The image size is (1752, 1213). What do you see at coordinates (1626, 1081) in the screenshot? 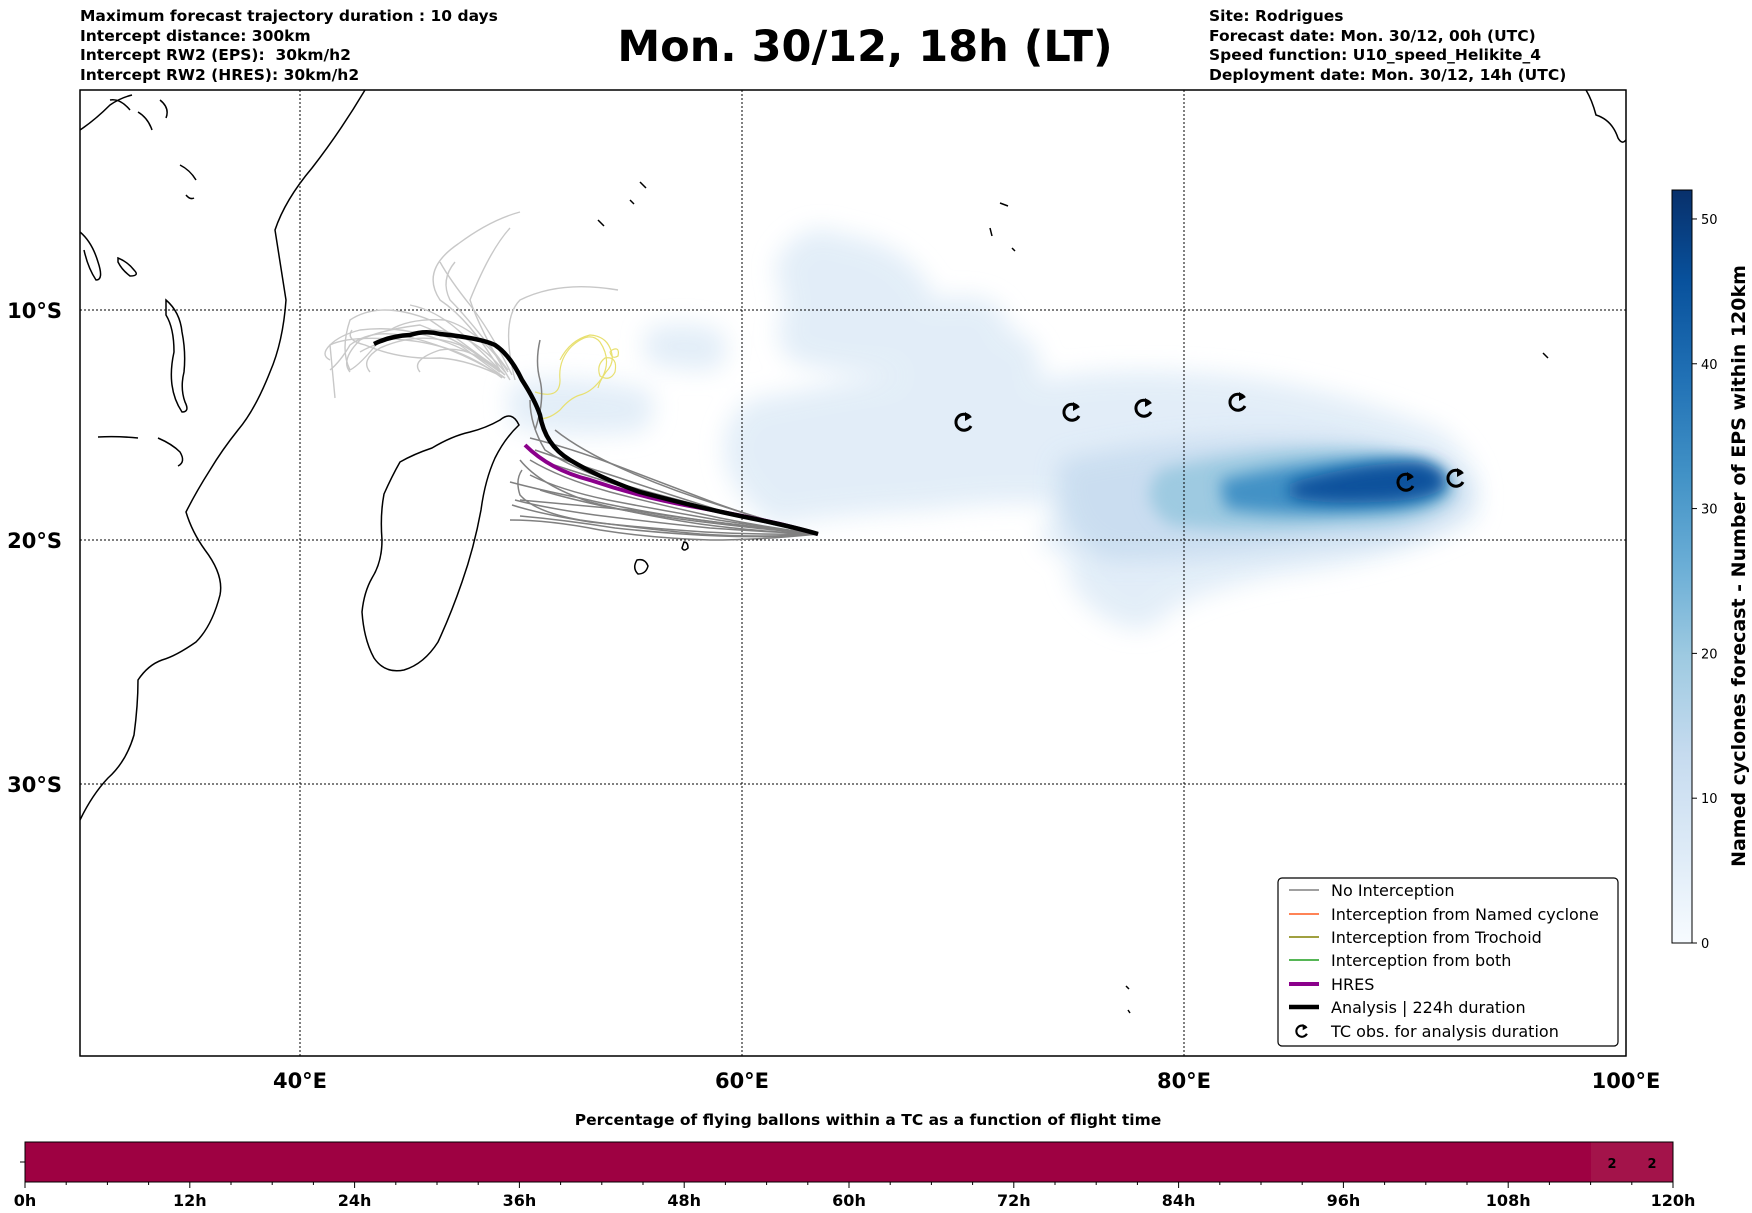
I see `lon-label-100e: 100°E` at bounding box center [1626, 1081].